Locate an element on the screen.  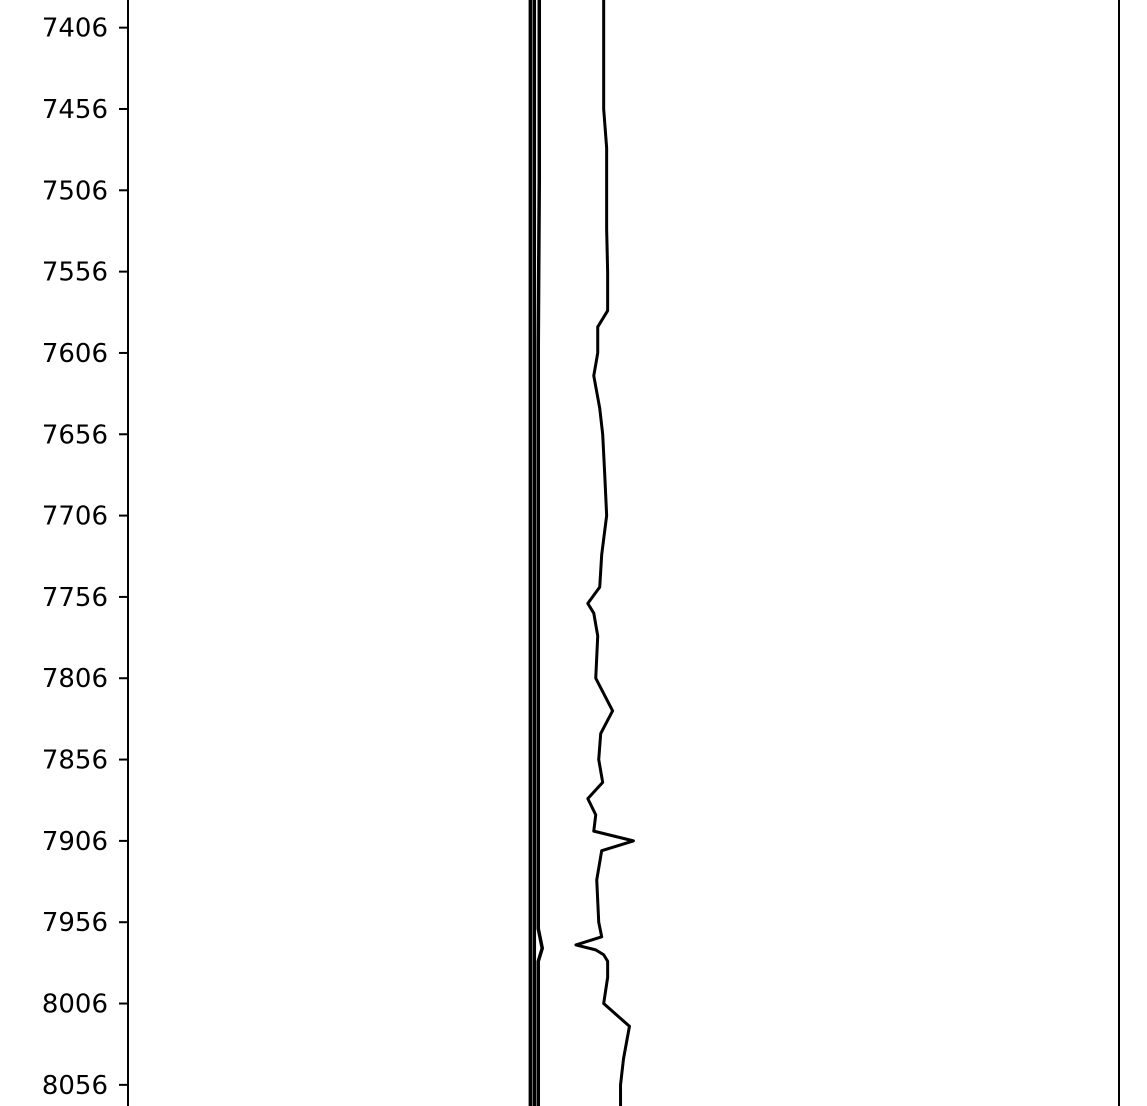
y-tick-label: 7656 is located at coordinates (75, 435).